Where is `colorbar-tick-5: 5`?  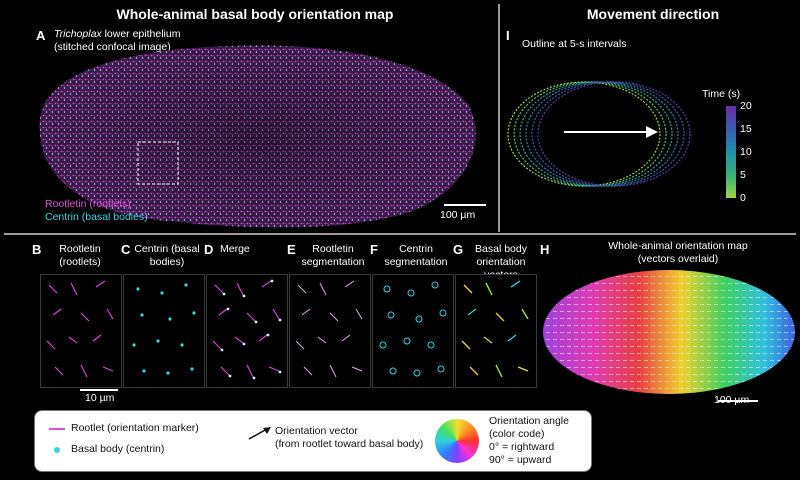 colorbar-tick-5: 5 is located at coordinates (743, 175).